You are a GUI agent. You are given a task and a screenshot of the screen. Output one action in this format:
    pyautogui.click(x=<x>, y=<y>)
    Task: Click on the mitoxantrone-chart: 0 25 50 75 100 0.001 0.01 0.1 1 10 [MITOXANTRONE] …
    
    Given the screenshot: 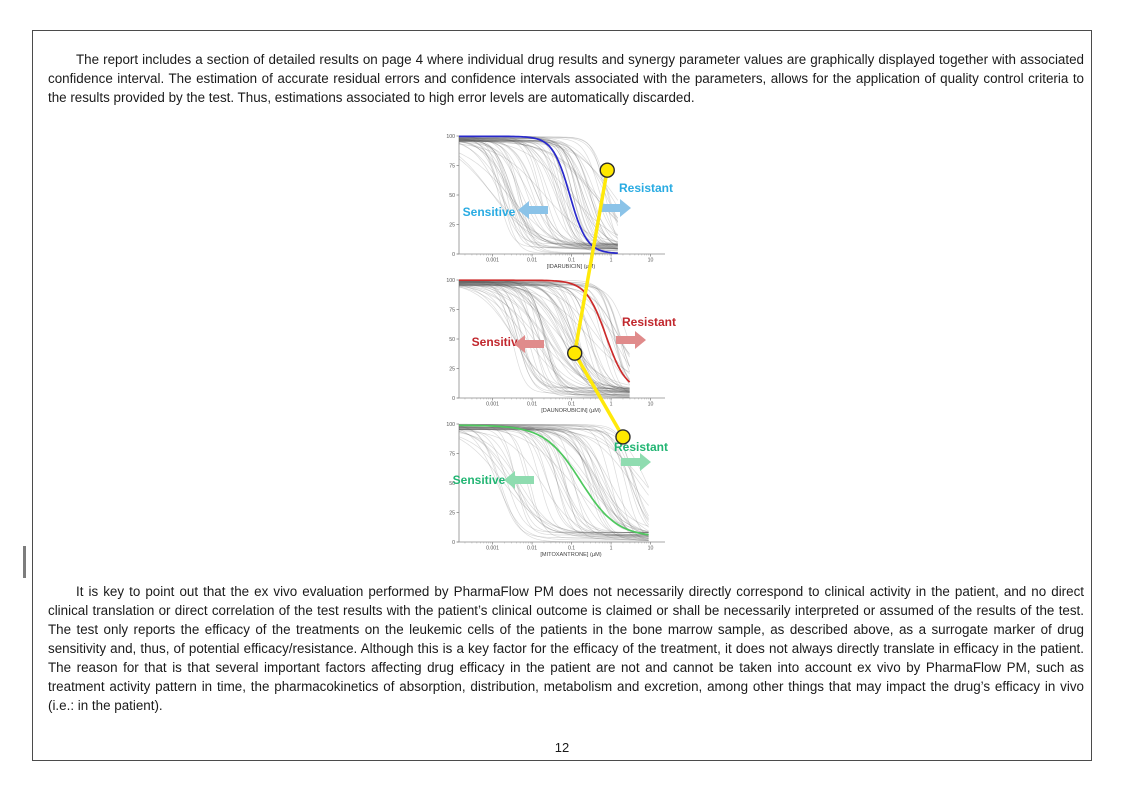 What is the action you would take?
    pyautogui.click(x=581, y=489)
    